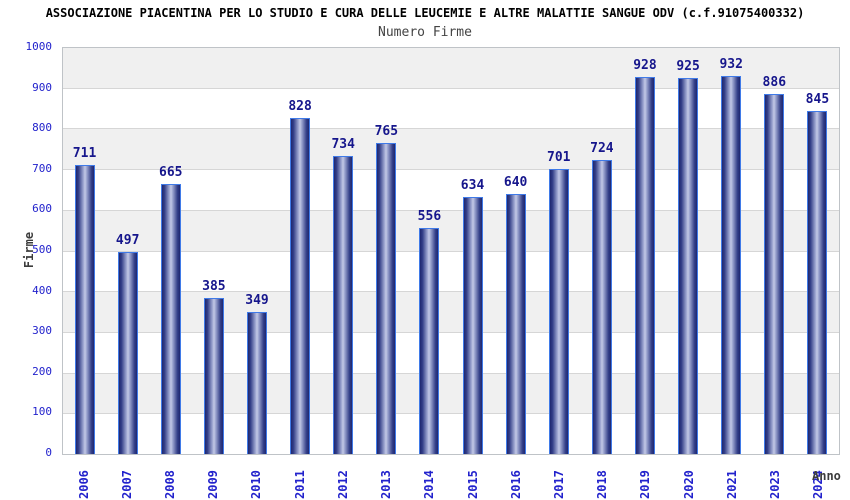  I want to click on bar-slot-2024: 845, so click(817, 251).